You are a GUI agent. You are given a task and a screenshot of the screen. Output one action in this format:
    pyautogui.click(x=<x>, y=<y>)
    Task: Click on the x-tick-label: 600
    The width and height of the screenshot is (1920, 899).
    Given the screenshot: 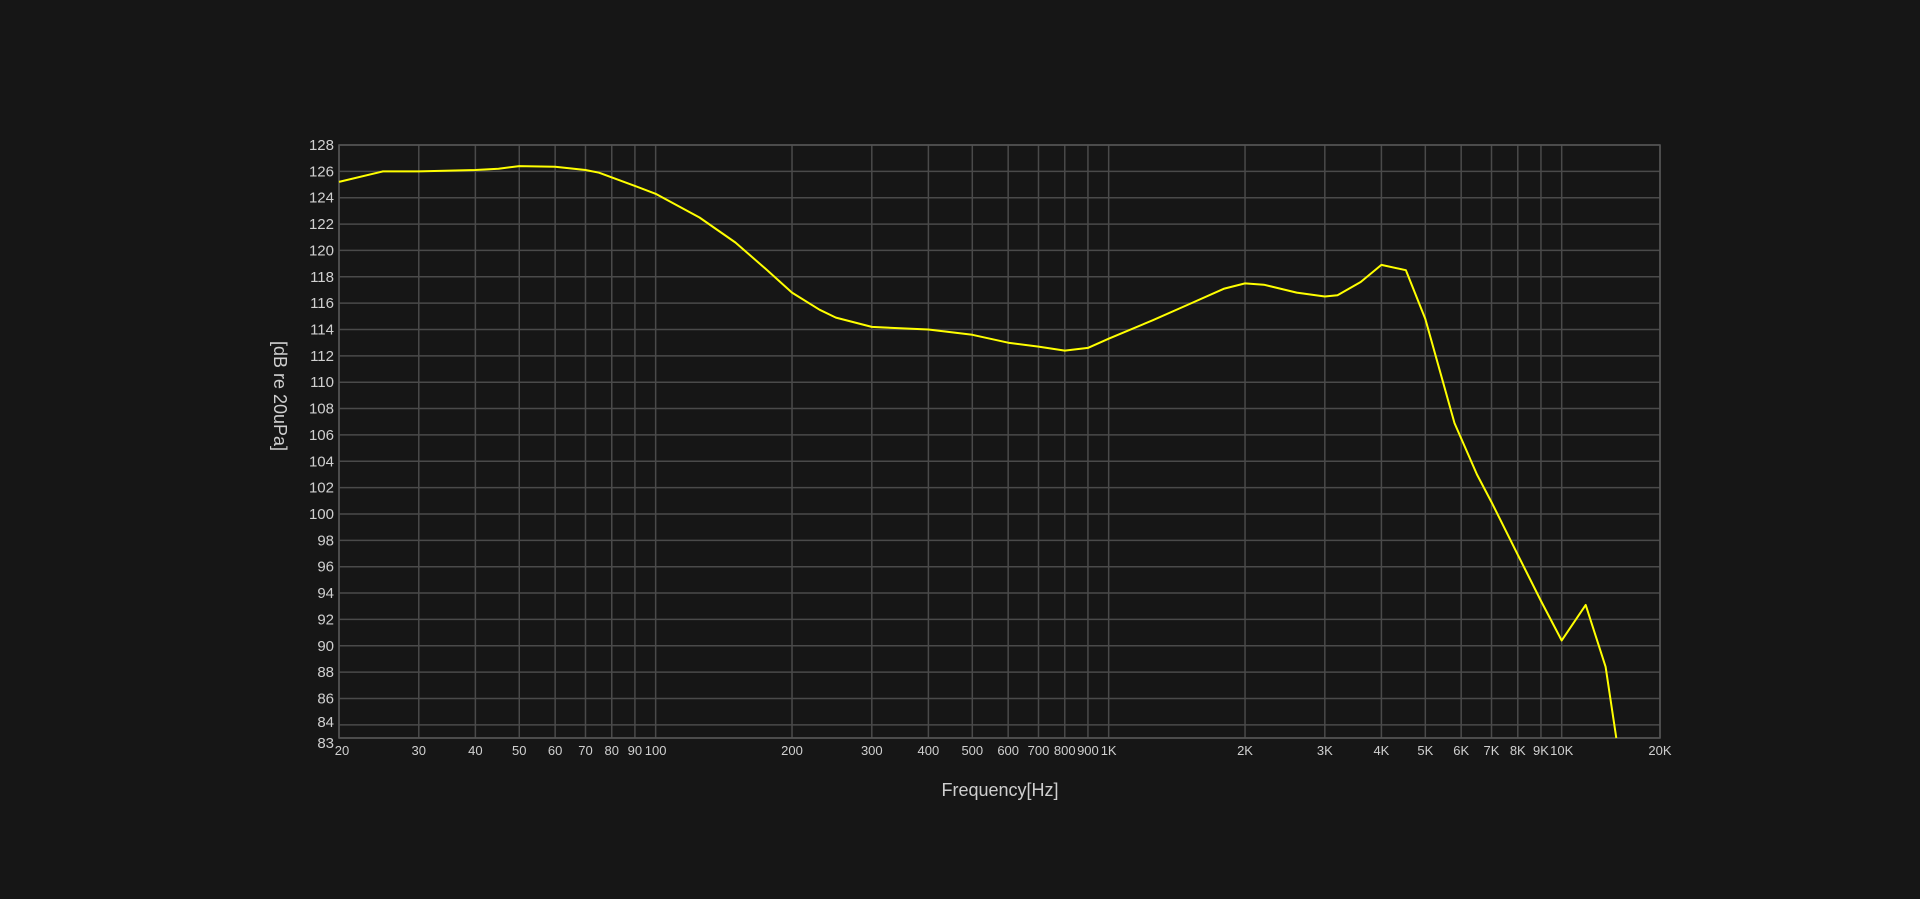 What is the action you would take?
    pyautogui.click(x=1008, y=750)
    